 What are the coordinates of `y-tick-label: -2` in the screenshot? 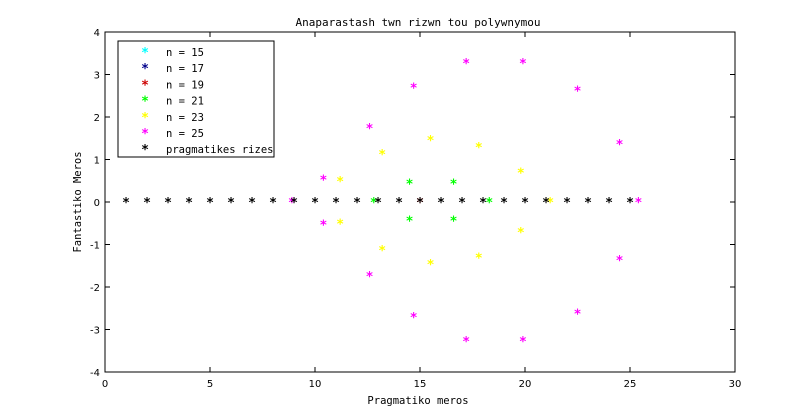 It's located at (95, 288).